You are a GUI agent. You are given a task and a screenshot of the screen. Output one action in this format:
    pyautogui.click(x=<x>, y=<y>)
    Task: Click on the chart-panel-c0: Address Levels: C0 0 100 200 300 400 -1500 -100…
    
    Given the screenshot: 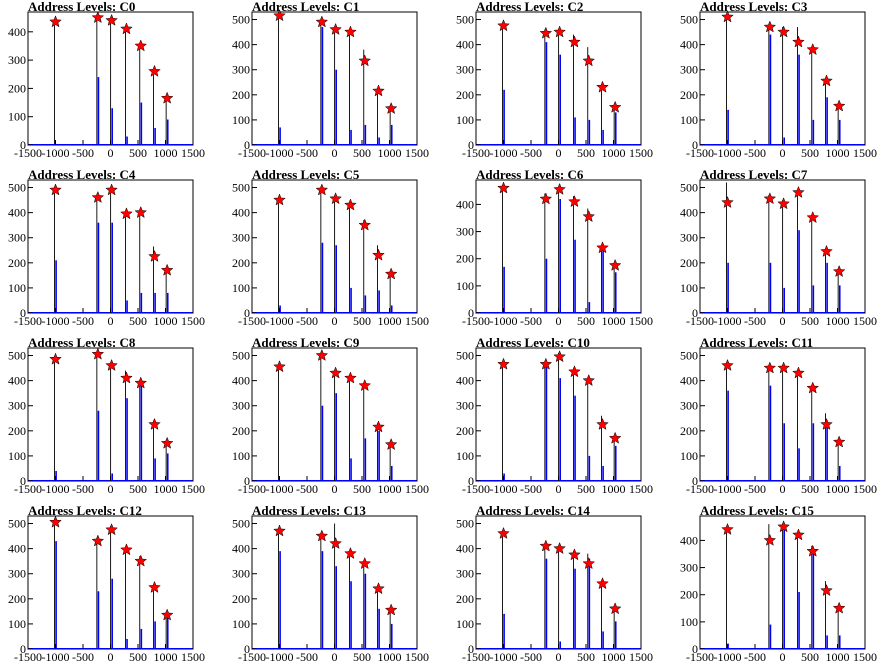 What is the action you would take?
    pyautogui.click(x=112, y=84)
    